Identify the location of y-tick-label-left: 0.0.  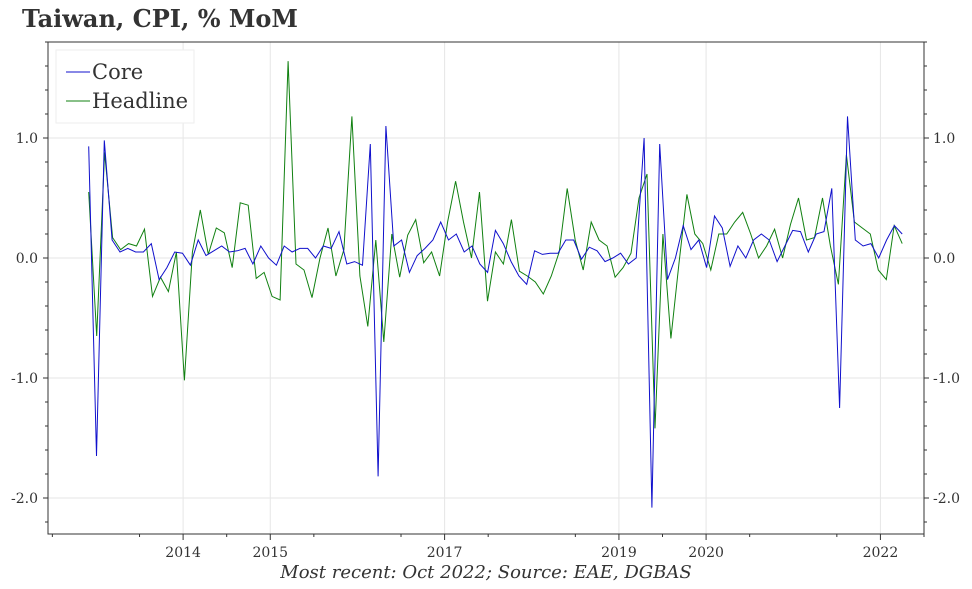
(27, 259).